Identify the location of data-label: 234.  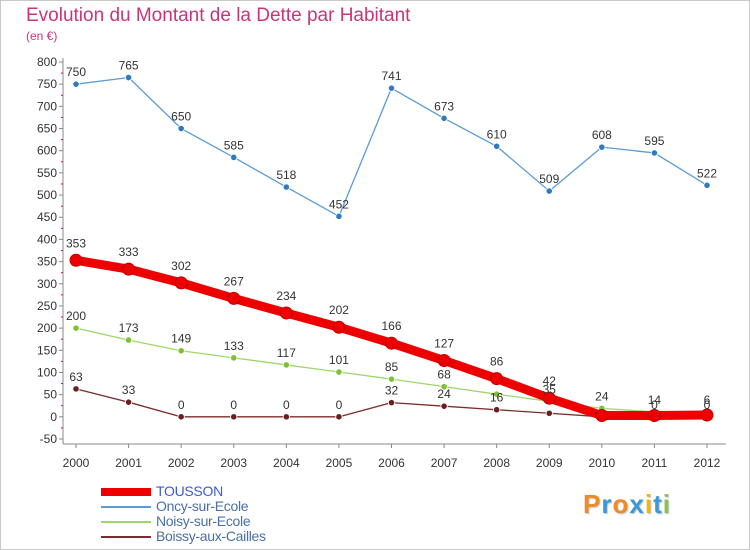
(286, 296).